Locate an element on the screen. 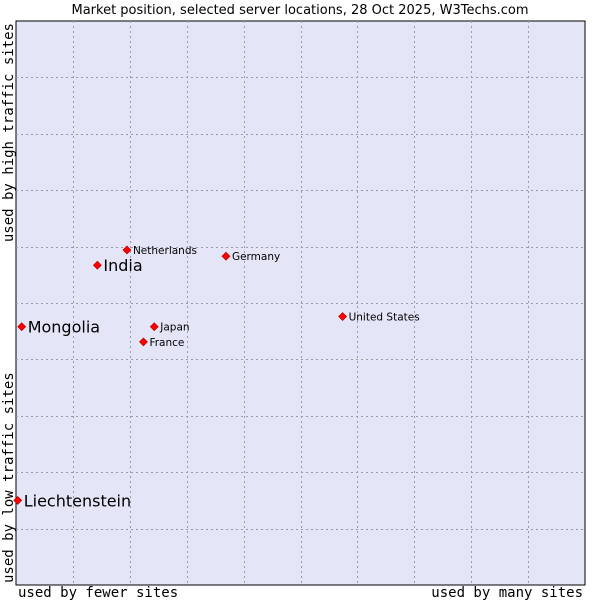  point-label-india: India is located at coordinates (122, 265).